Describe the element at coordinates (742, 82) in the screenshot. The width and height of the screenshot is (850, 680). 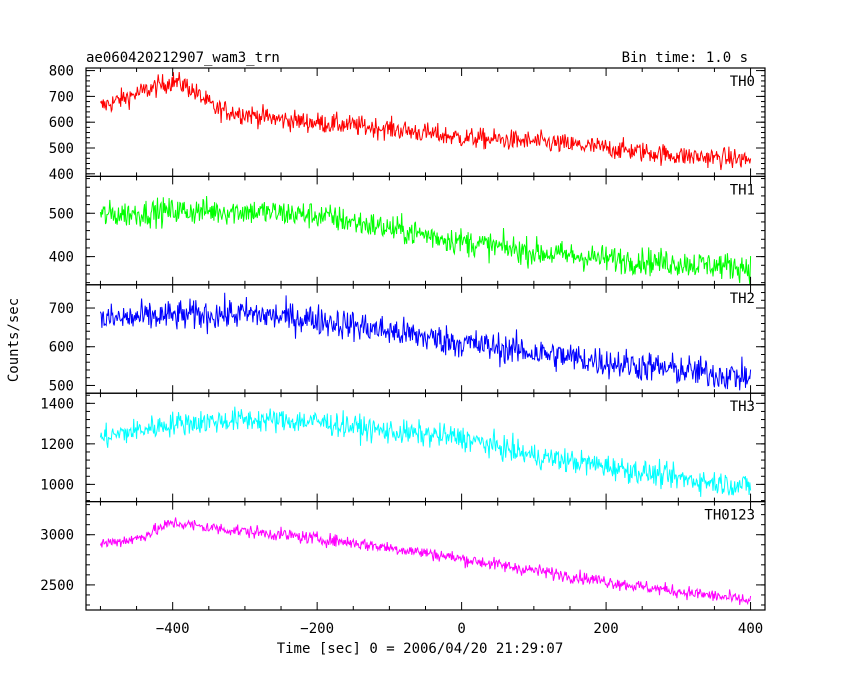
I see `panel-label: TH0` at that location.